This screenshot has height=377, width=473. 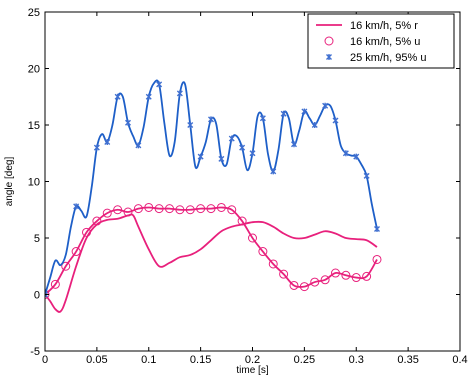 What do you see at coordinates (459, 360) in the screenshot?
I see `x-tick-label: 0.4` at bounding box center [459, 360].